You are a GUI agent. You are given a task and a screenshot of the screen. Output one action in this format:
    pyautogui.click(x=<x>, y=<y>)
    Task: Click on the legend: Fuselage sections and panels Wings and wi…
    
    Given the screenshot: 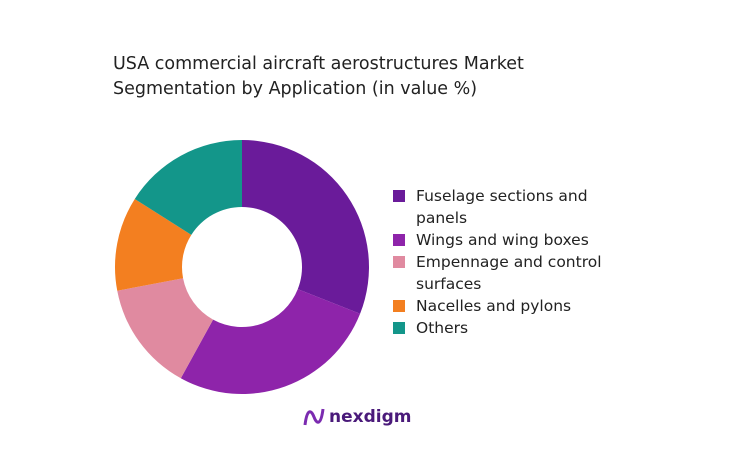 What is the action you would take?
    pyautogui.click(x=511, y=262)
    